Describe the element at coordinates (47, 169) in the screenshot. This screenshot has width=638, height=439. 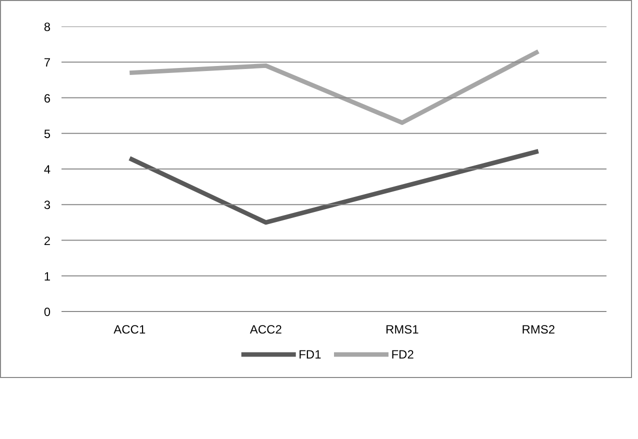
I see `y-tick-label: 4` at that location.